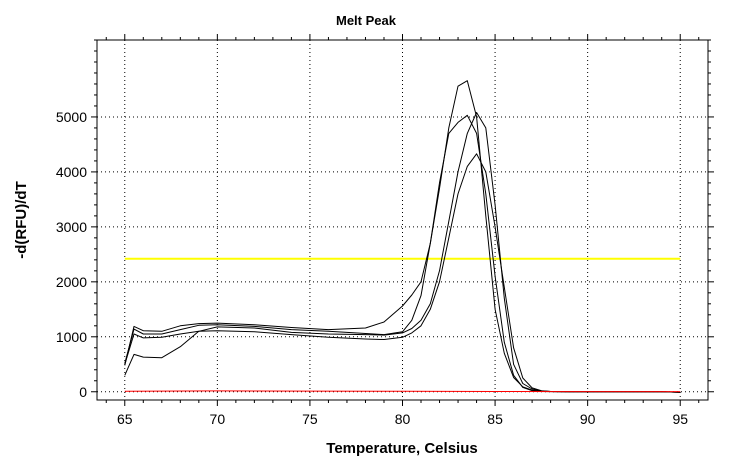  Describe the element at coordinates (21, 219) in the screenshot. I see `y-axis-label: -d(RFU)/dT` at that location.